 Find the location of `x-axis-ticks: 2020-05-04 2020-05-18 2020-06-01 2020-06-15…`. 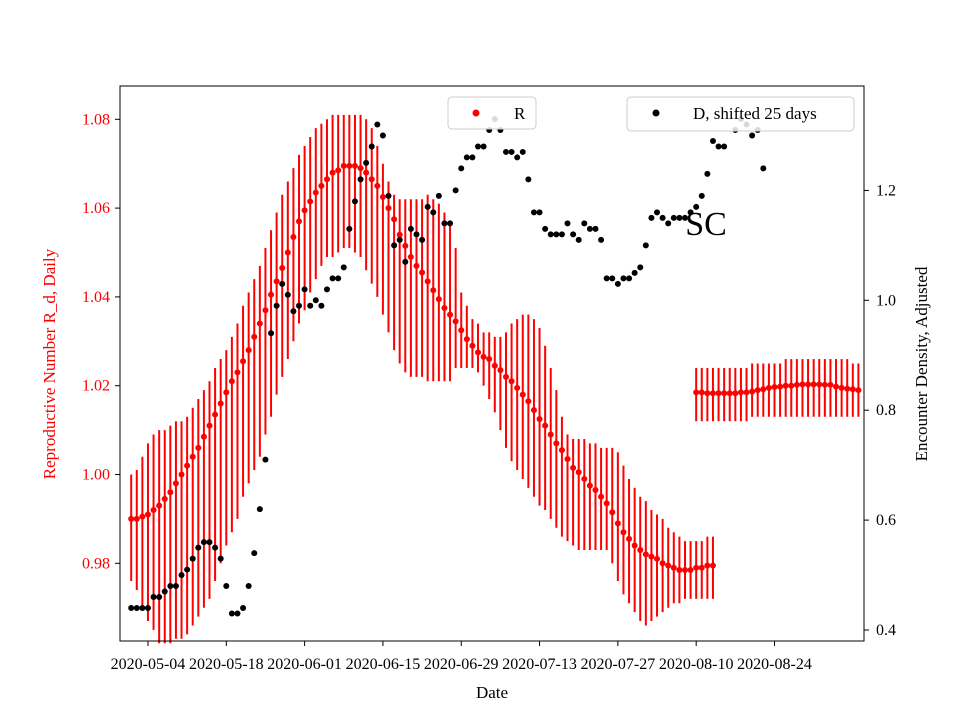

x-axis-ticks: 2020-05-04 2020-05-18 2020-06-01 2020-06-15… is located at coordinates (461, 657).